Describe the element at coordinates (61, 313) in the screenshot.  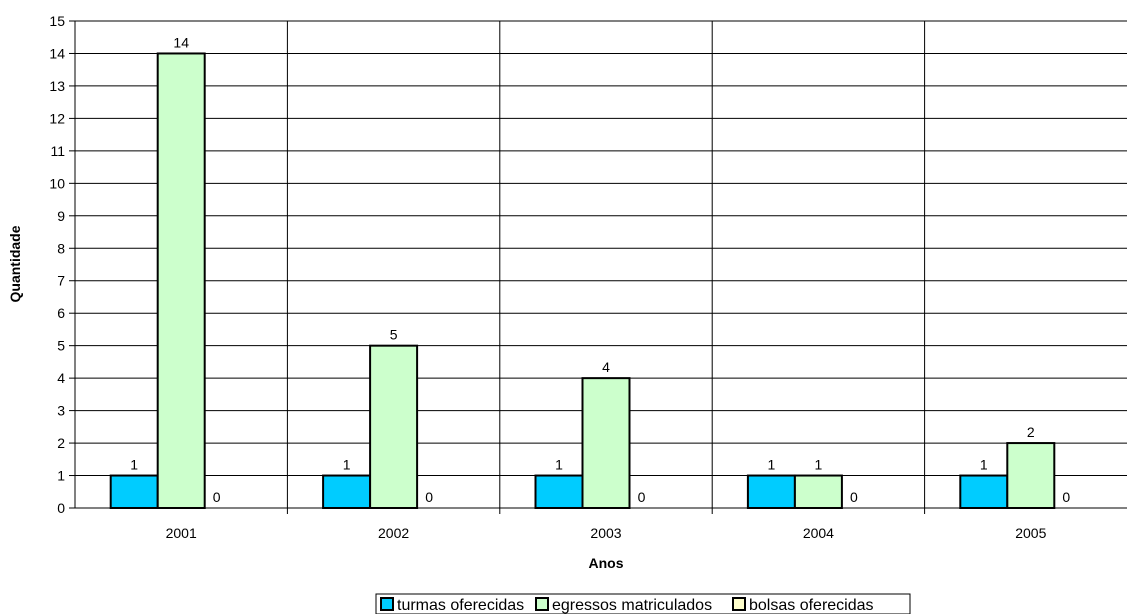
I see `y-tick-label: 6` at that location.